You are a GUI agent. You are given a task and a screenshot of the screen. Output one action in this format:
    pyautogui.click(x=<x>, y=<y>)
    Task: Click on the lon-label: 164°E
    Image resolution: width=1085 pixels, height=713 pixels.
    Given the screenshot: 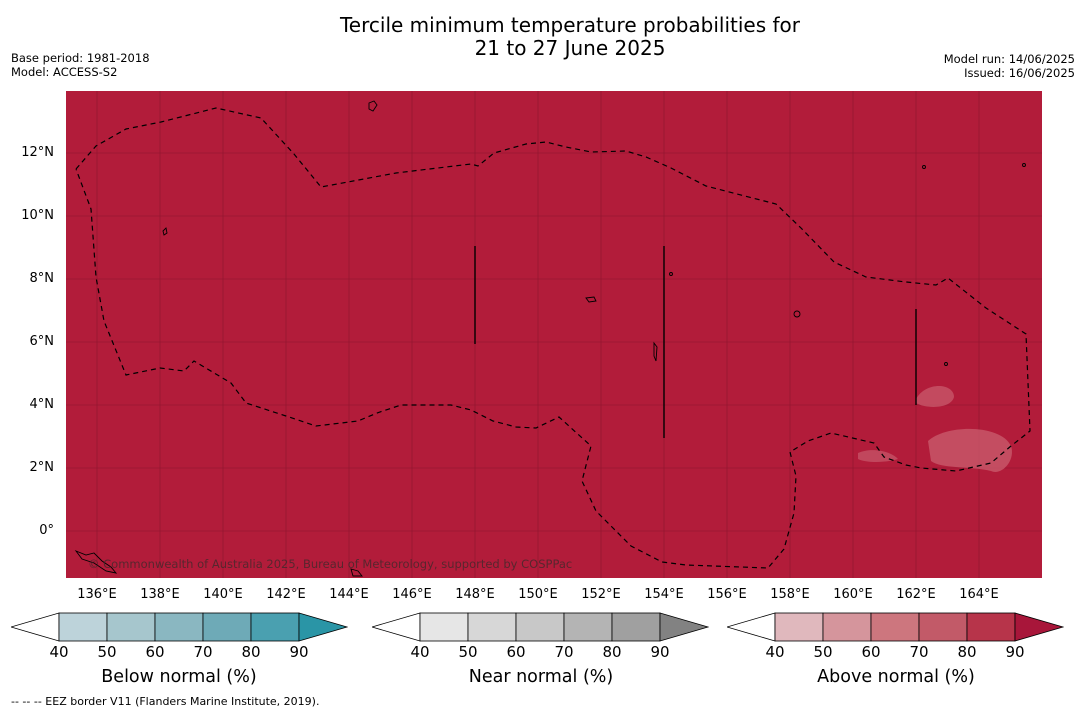 What is the action you would take?
    pyautogui.click(x=979, y=594)
    